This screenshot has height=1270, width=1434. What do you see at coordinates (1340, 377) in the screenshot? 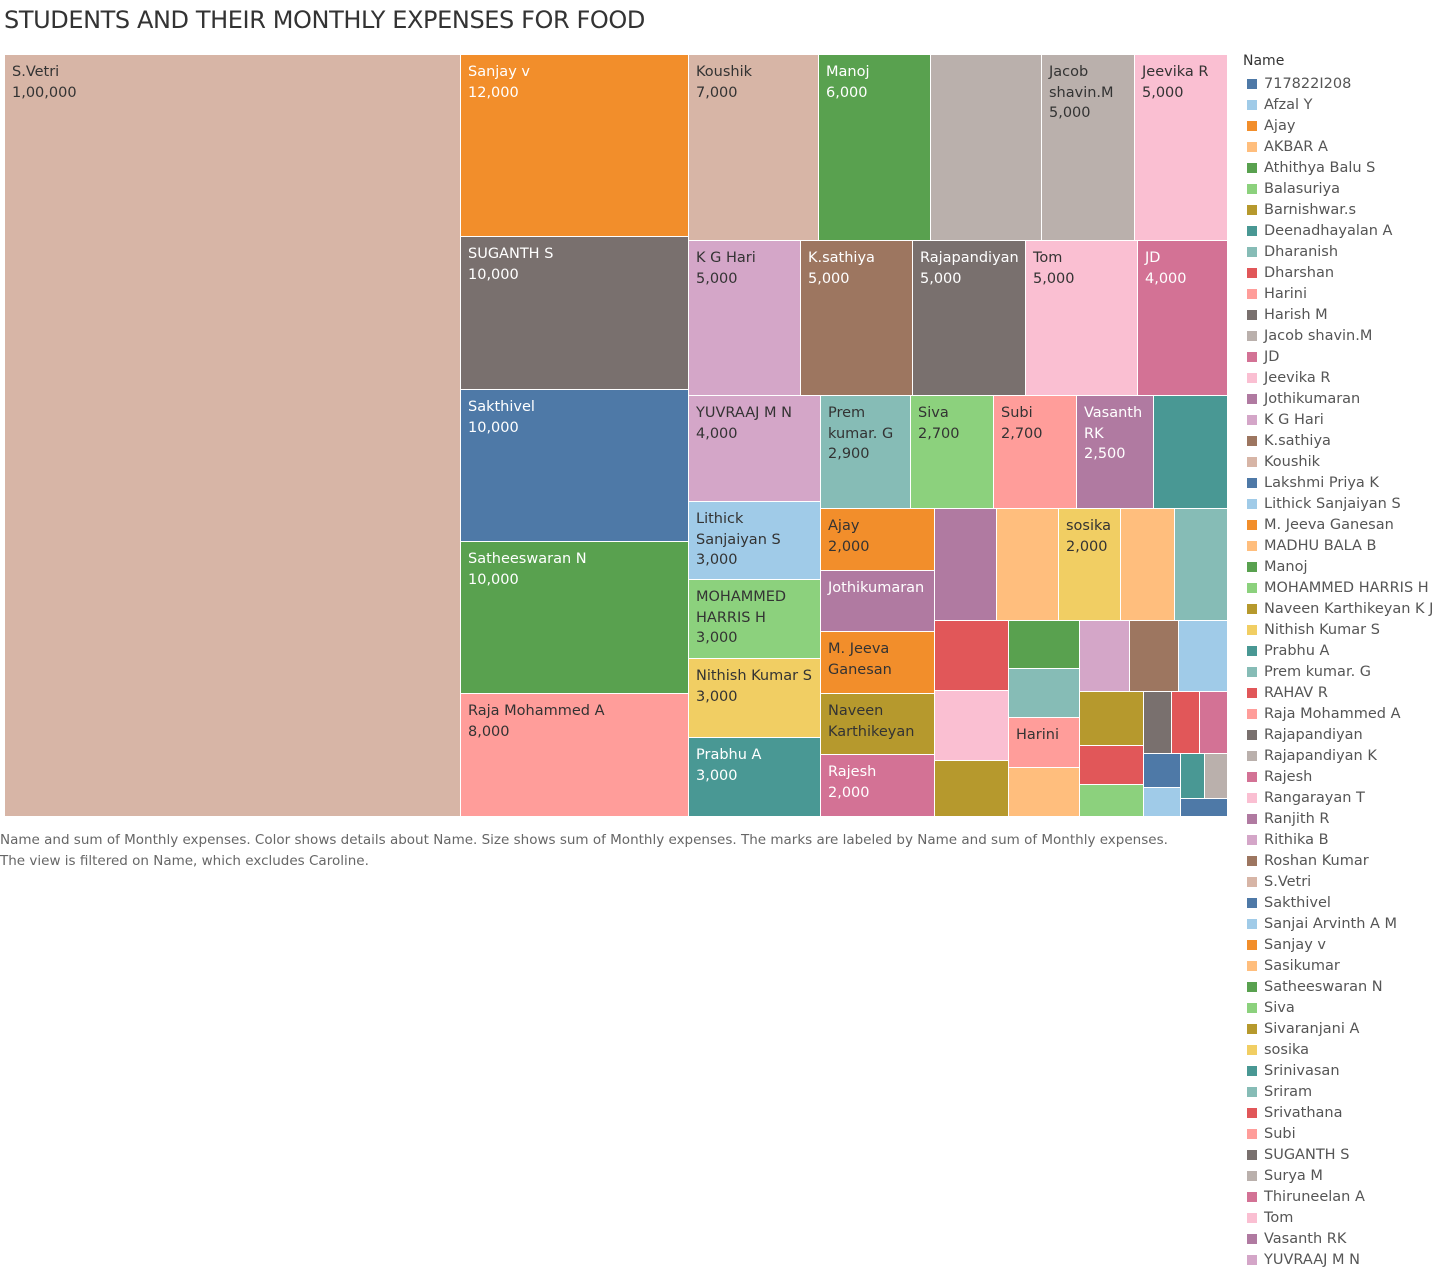
I see `legend-item-jeevika-r: Jeevika R` at bounding box center [1340, 377].